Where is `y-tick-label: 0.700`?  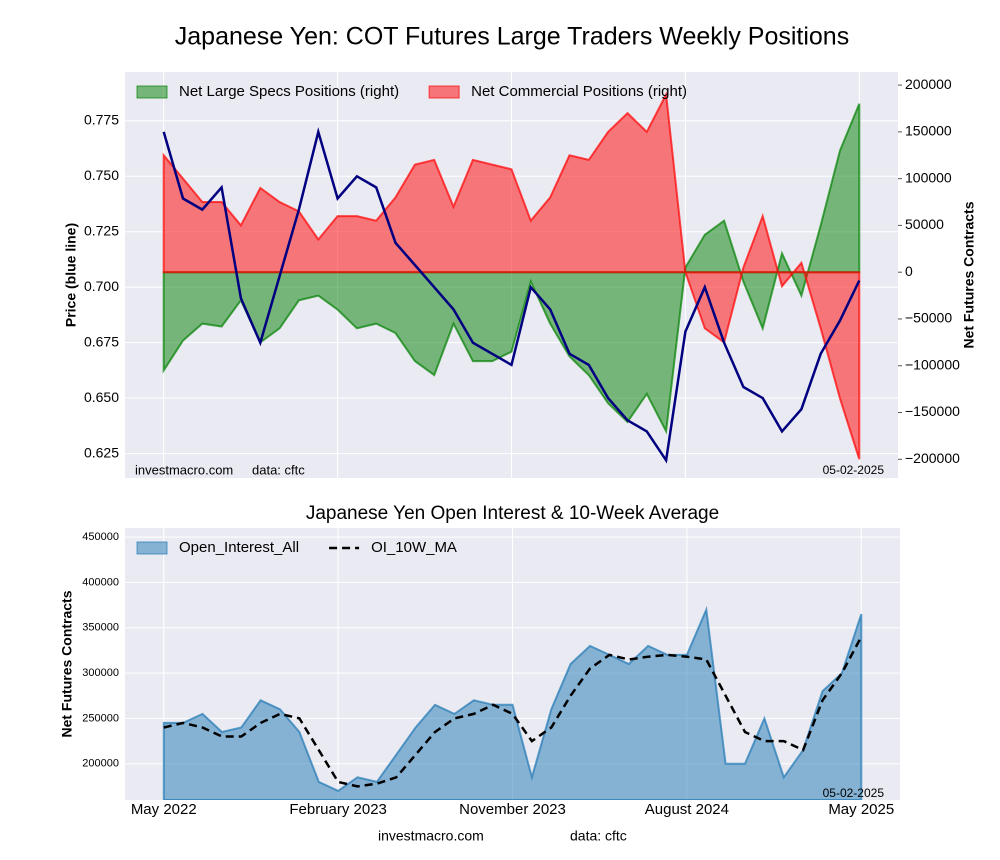
y-tick-label: 0.700 is located at coordinates (101, 286).